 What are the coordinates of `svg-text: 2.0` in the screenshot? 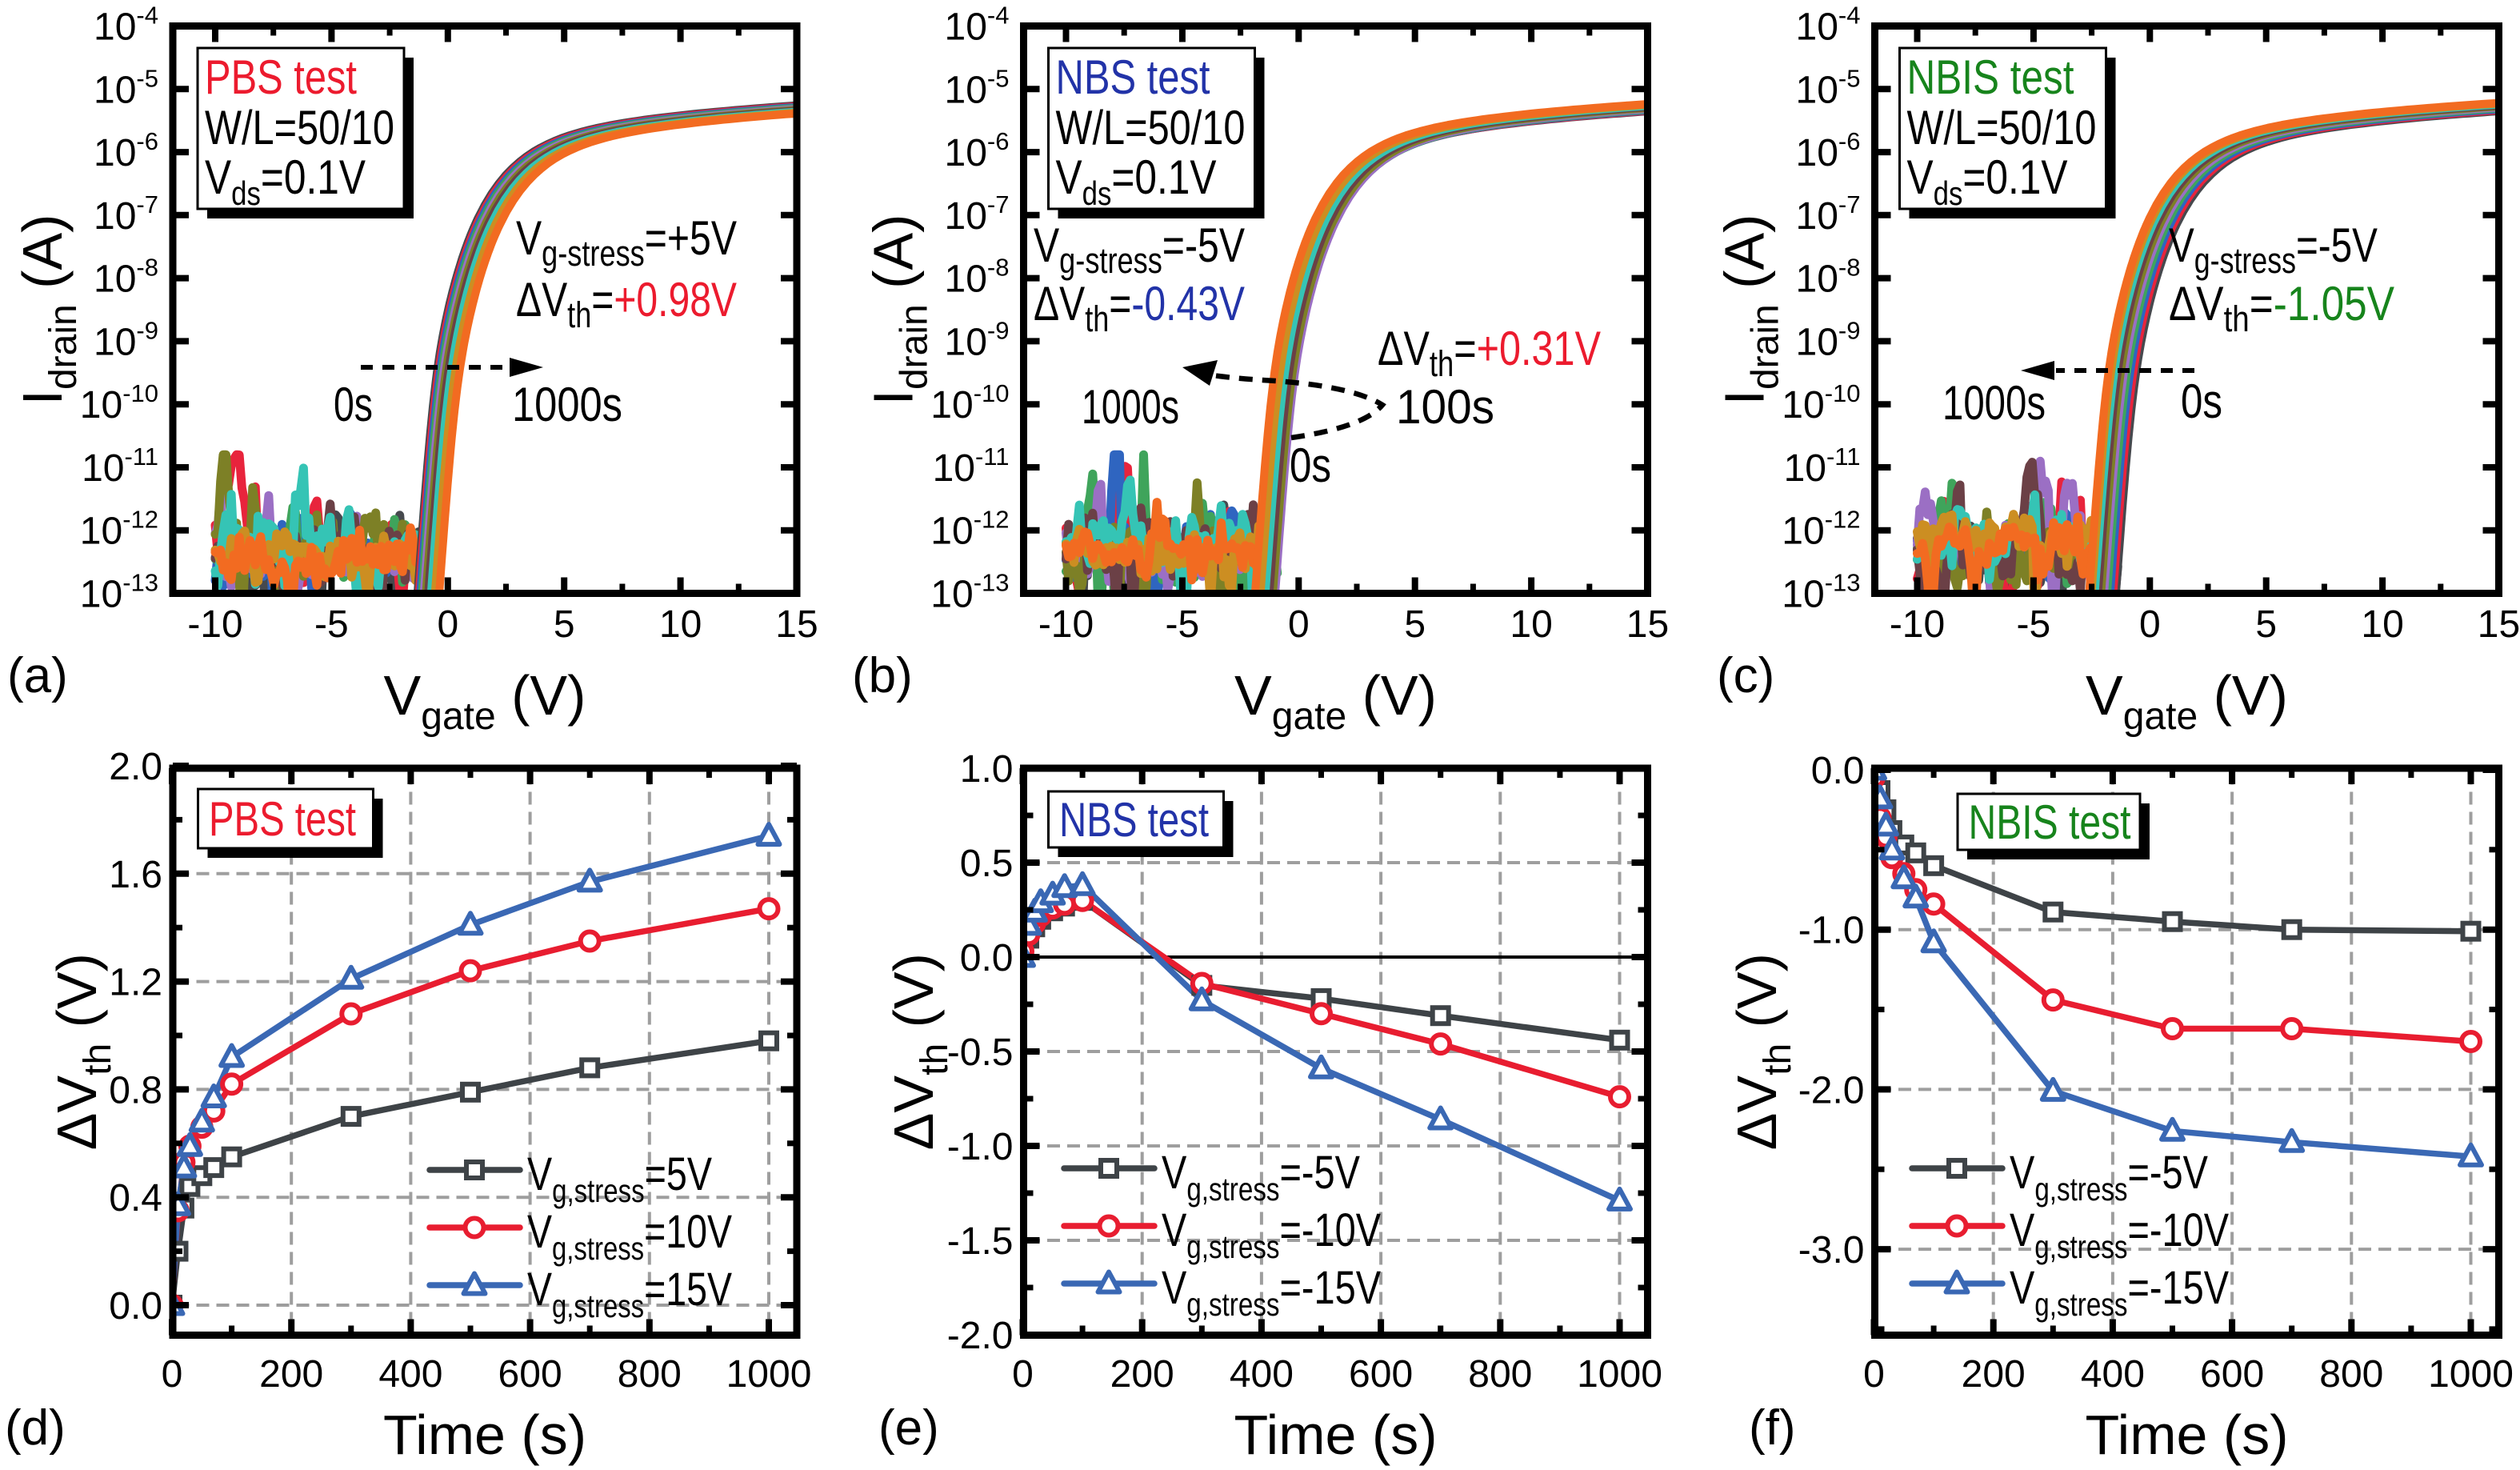 It's located at (135, 767).